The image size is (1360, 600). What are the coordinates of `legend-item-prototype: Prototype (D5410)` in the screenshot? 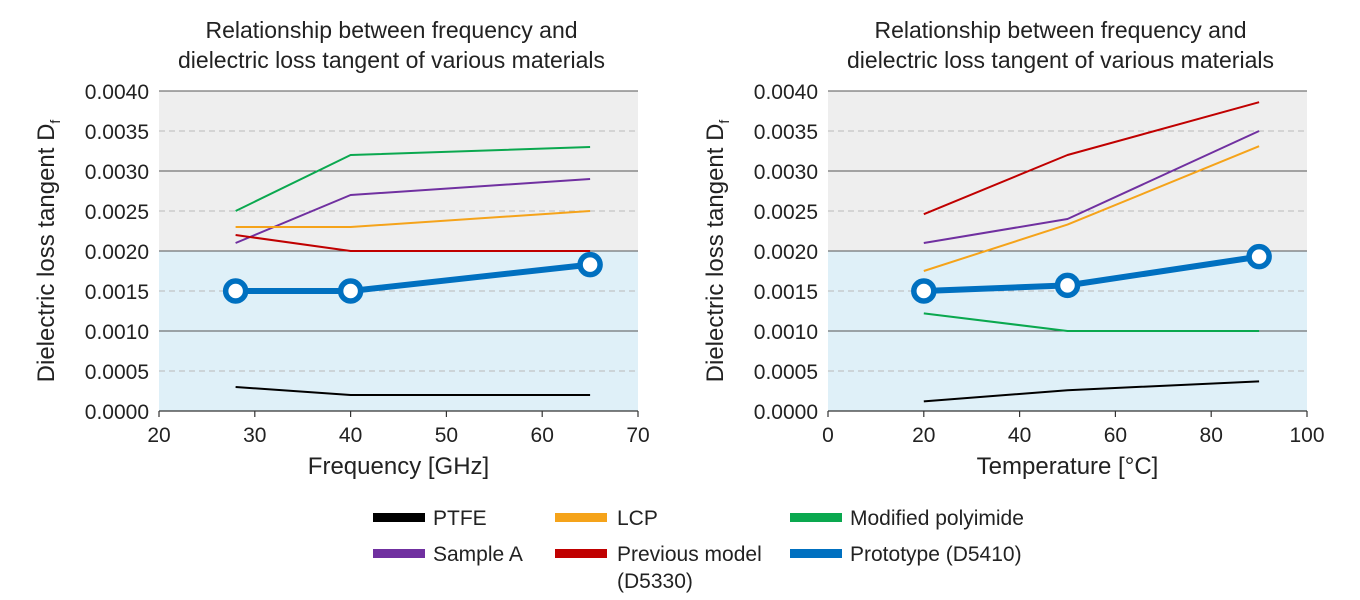 It's located at (906, 554).